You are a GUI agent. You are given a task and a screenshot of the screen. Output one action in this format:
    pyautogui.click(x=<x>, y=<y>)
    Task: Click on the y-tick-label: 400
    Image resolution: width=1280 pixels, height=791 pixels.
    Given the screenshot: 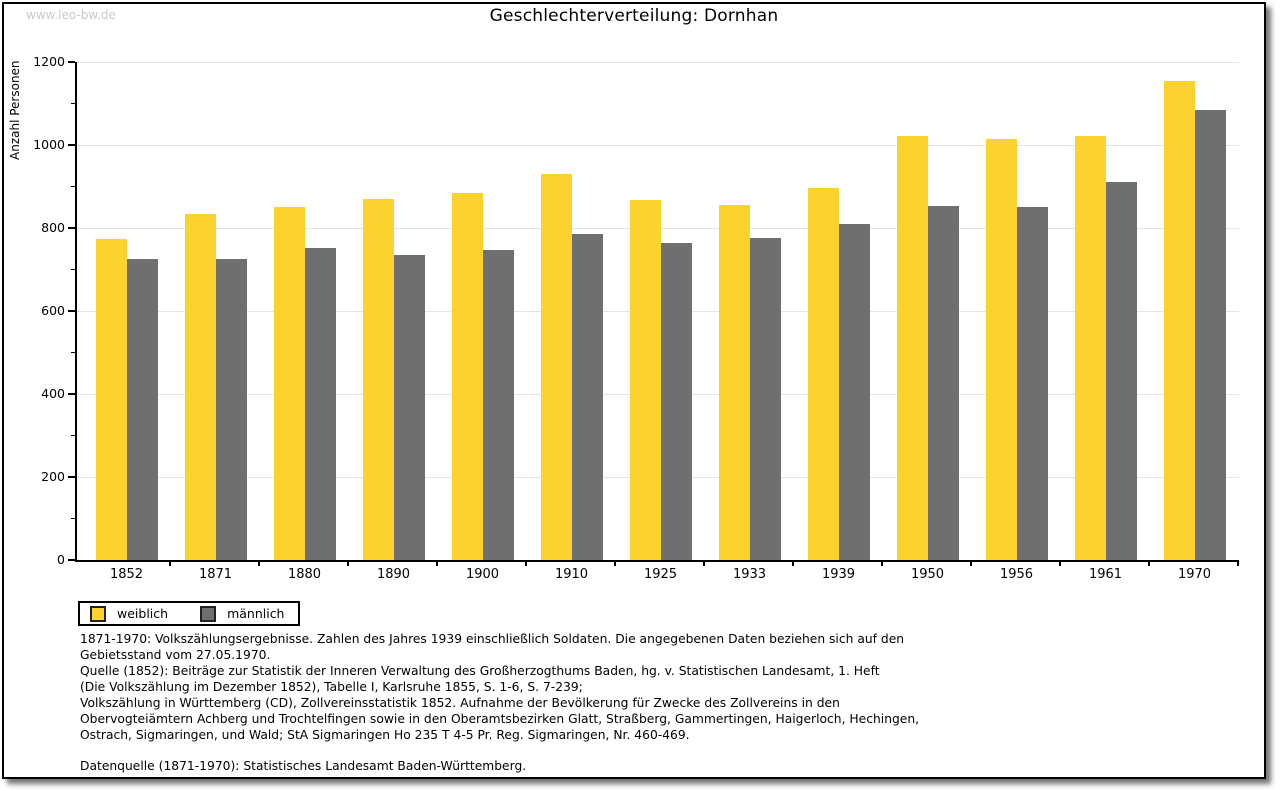 What is the action you would take?
    pyautogui.click(x=53, y=393)
    